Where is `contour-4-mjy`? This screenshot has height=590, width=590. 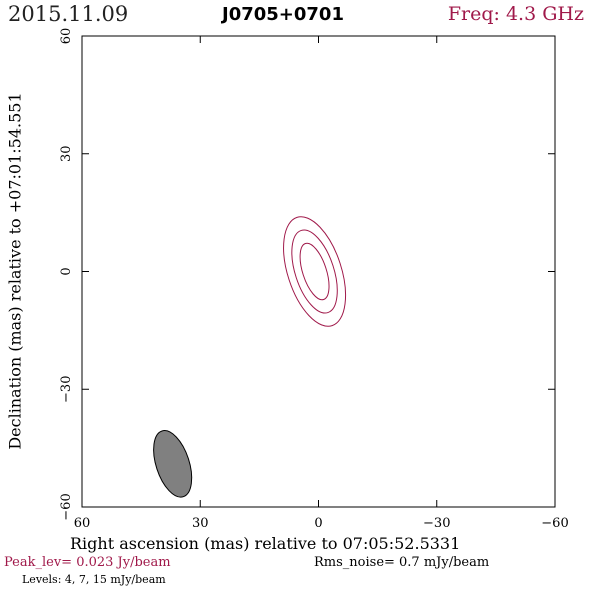 contour-4-mjy is located at coordinates (315, 271).